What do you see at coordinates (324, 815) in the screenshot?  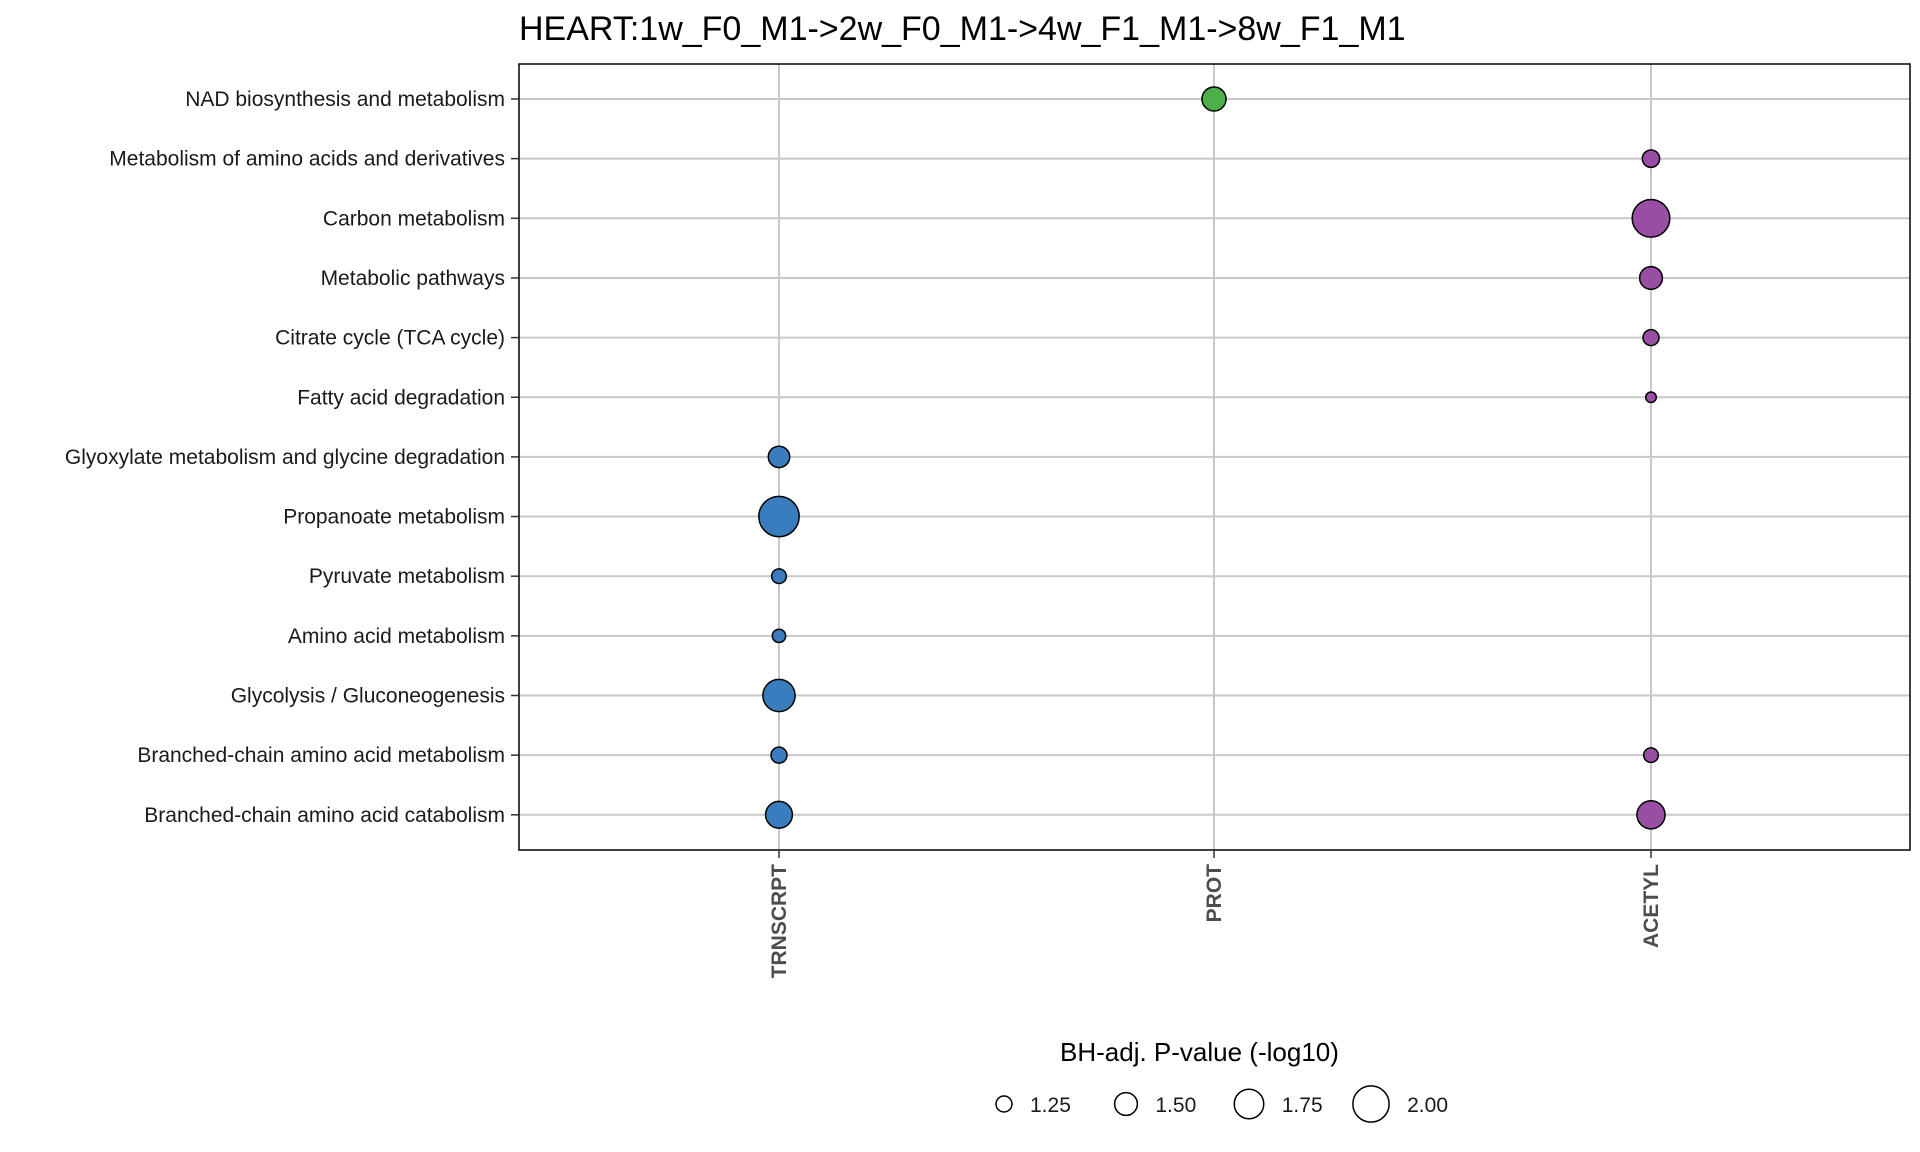 I see `y-tick-label: Branched-chain amino acid catabolism` at bounding box center [324, 815].